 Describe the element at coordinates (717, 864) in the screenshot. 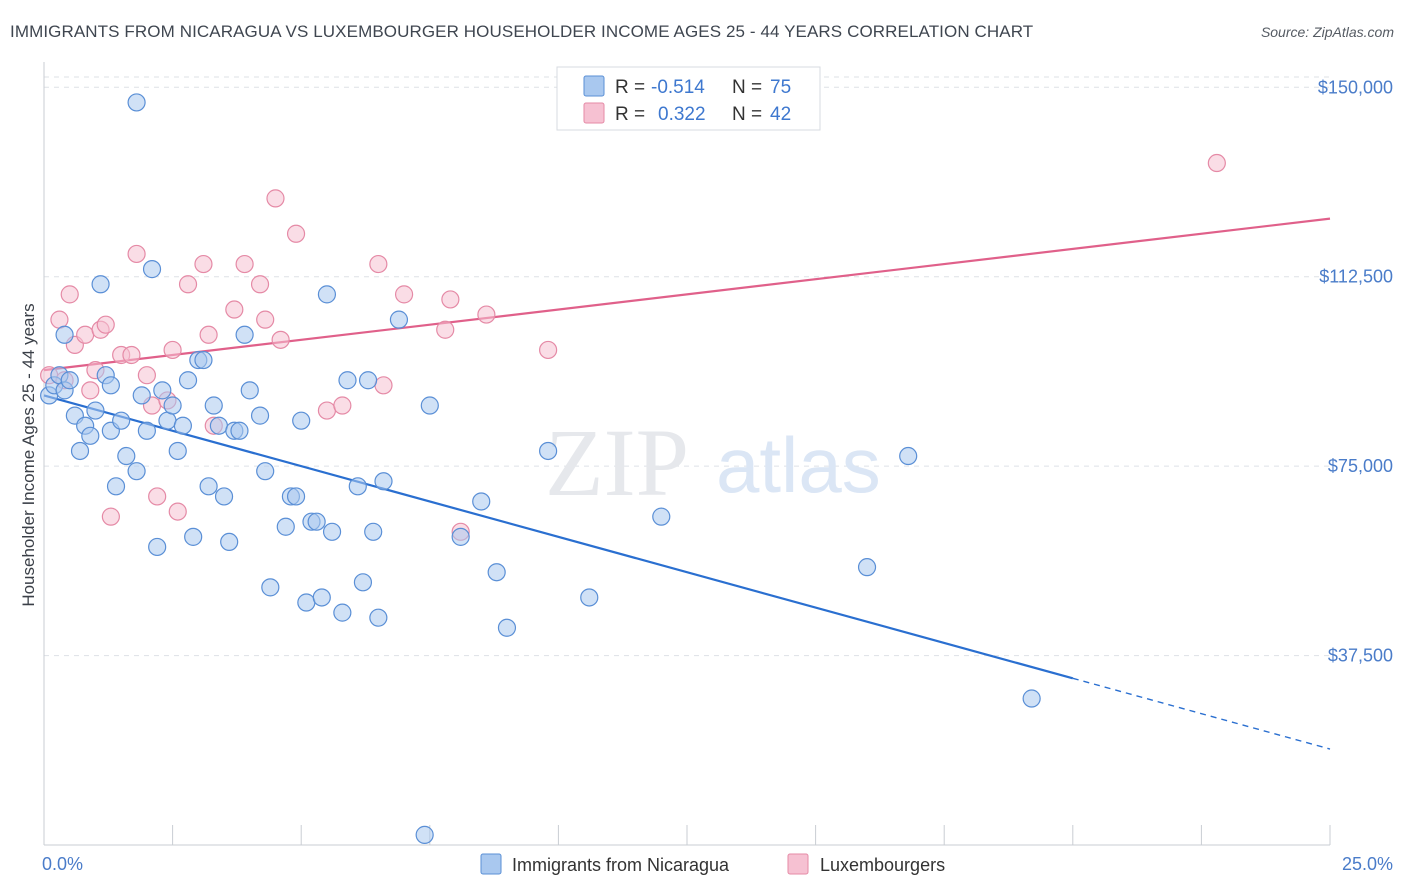

I see `x-tick-labels: 0.0% 25.0%` at that location.